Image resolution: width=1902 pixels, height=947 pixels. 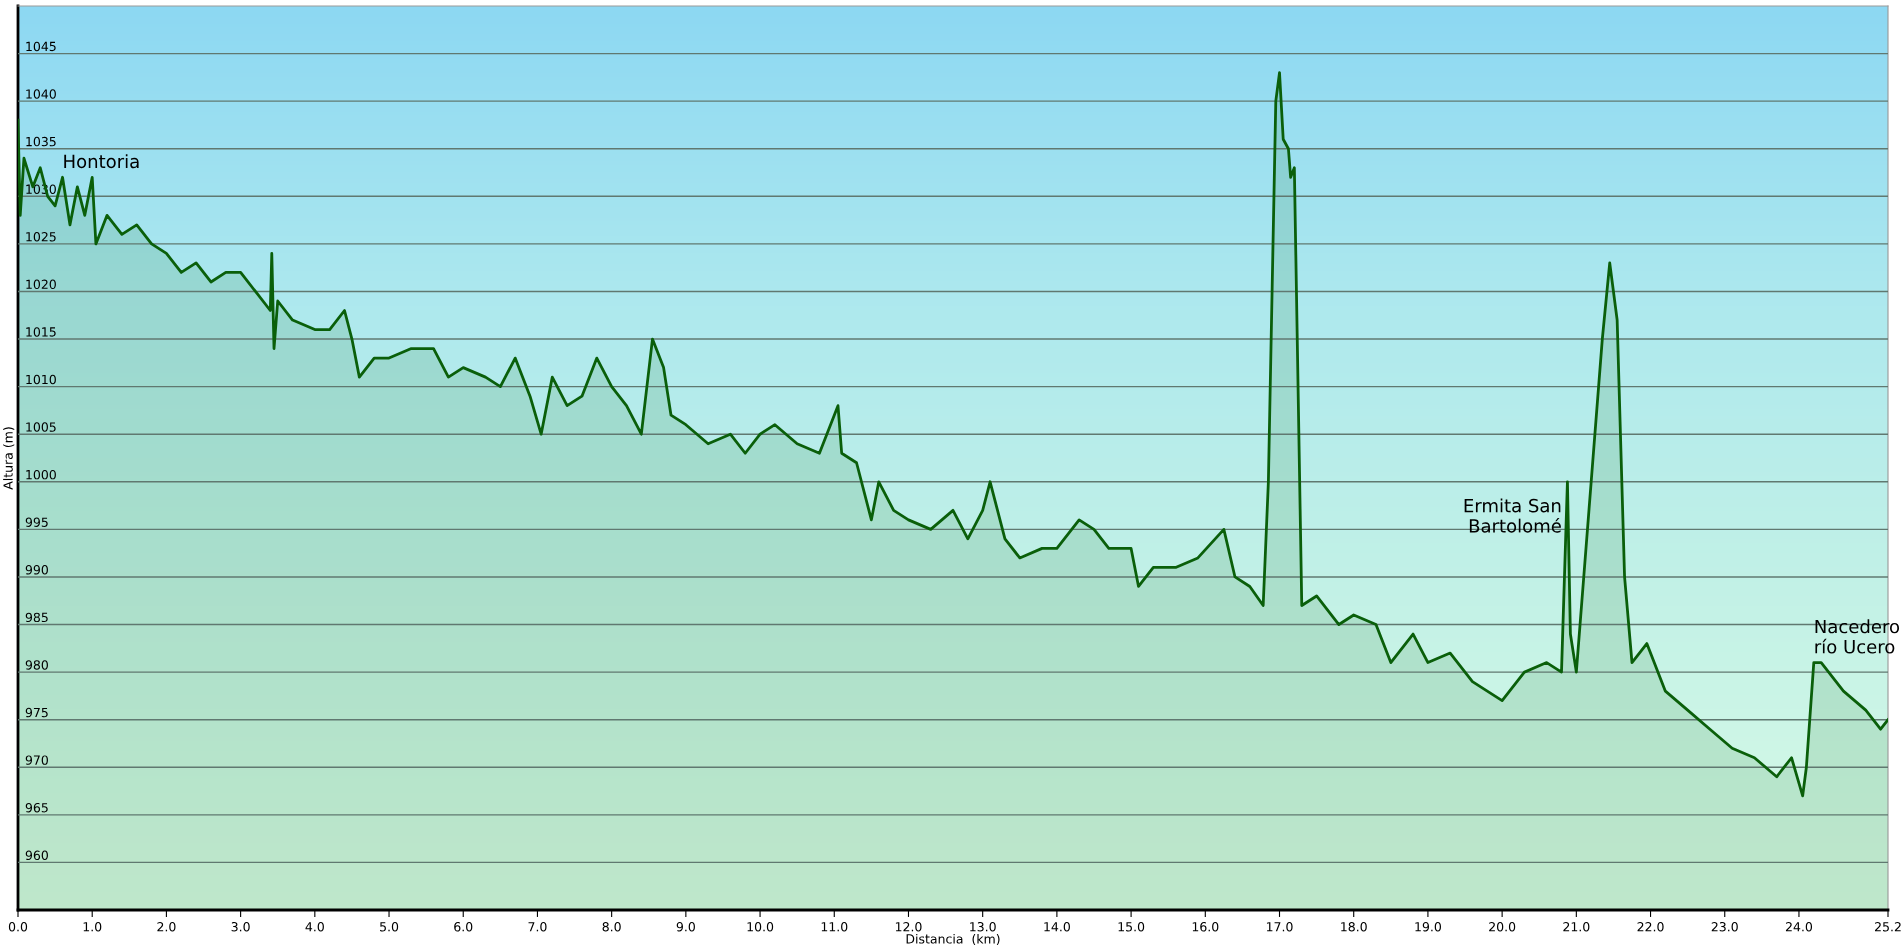 I want to click on y-tick-label: 1035, so click(x=41, y=141).